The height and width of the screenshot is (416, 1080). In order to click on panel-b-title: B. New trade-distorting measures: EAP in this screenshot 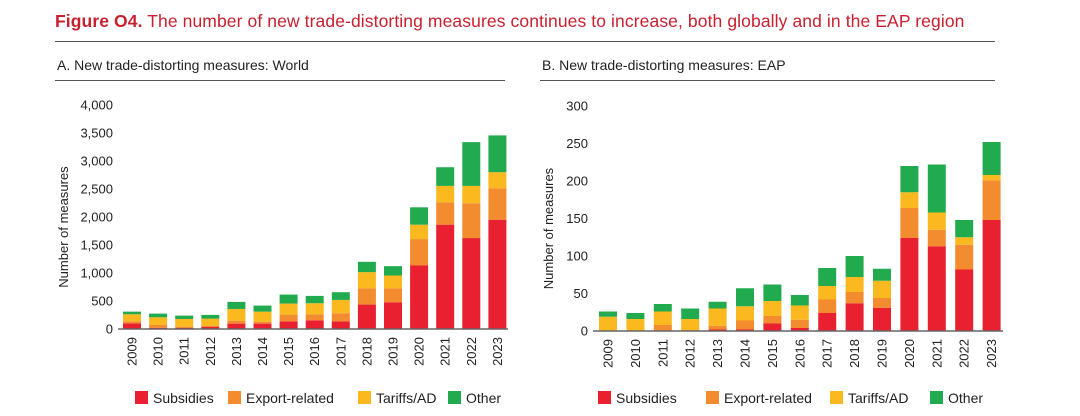, I will do `click(664, 65)`.